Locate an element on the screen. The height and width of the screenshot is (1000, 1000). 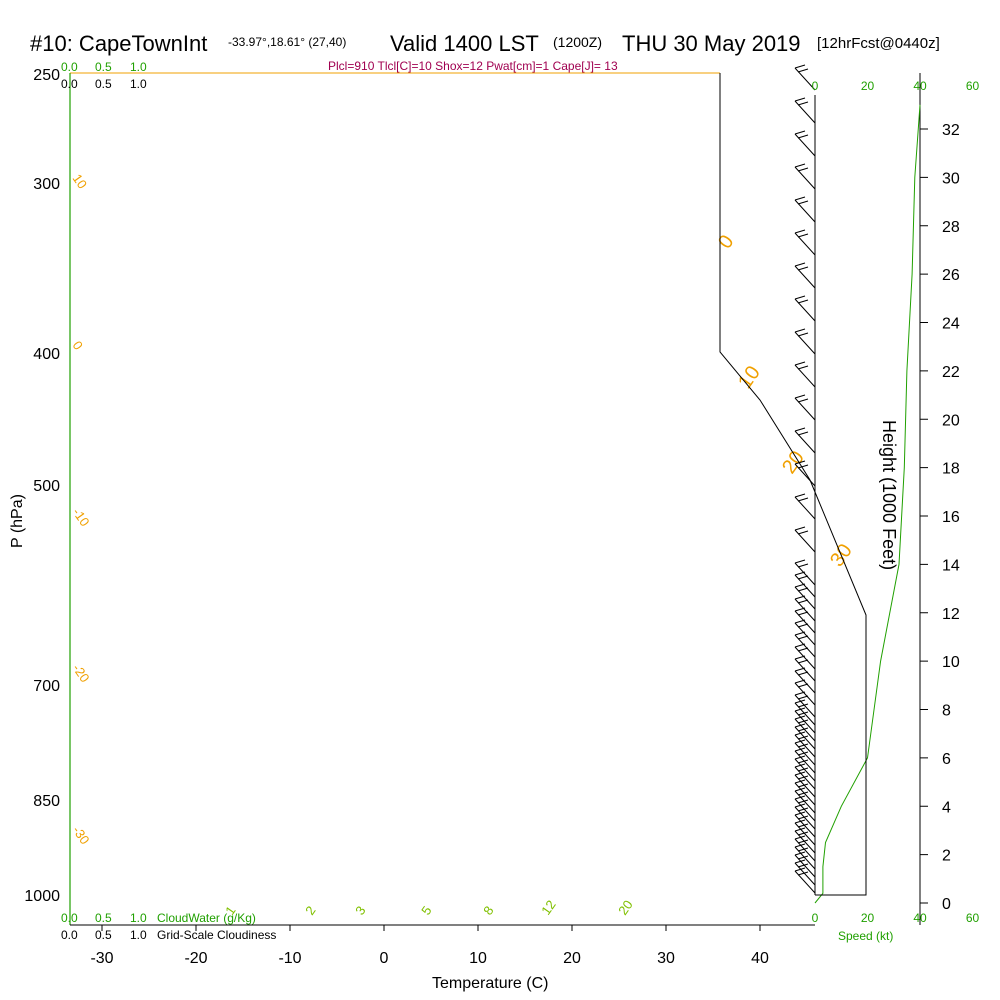
isotherm-label: -20 is located at coordinates (81, 673).